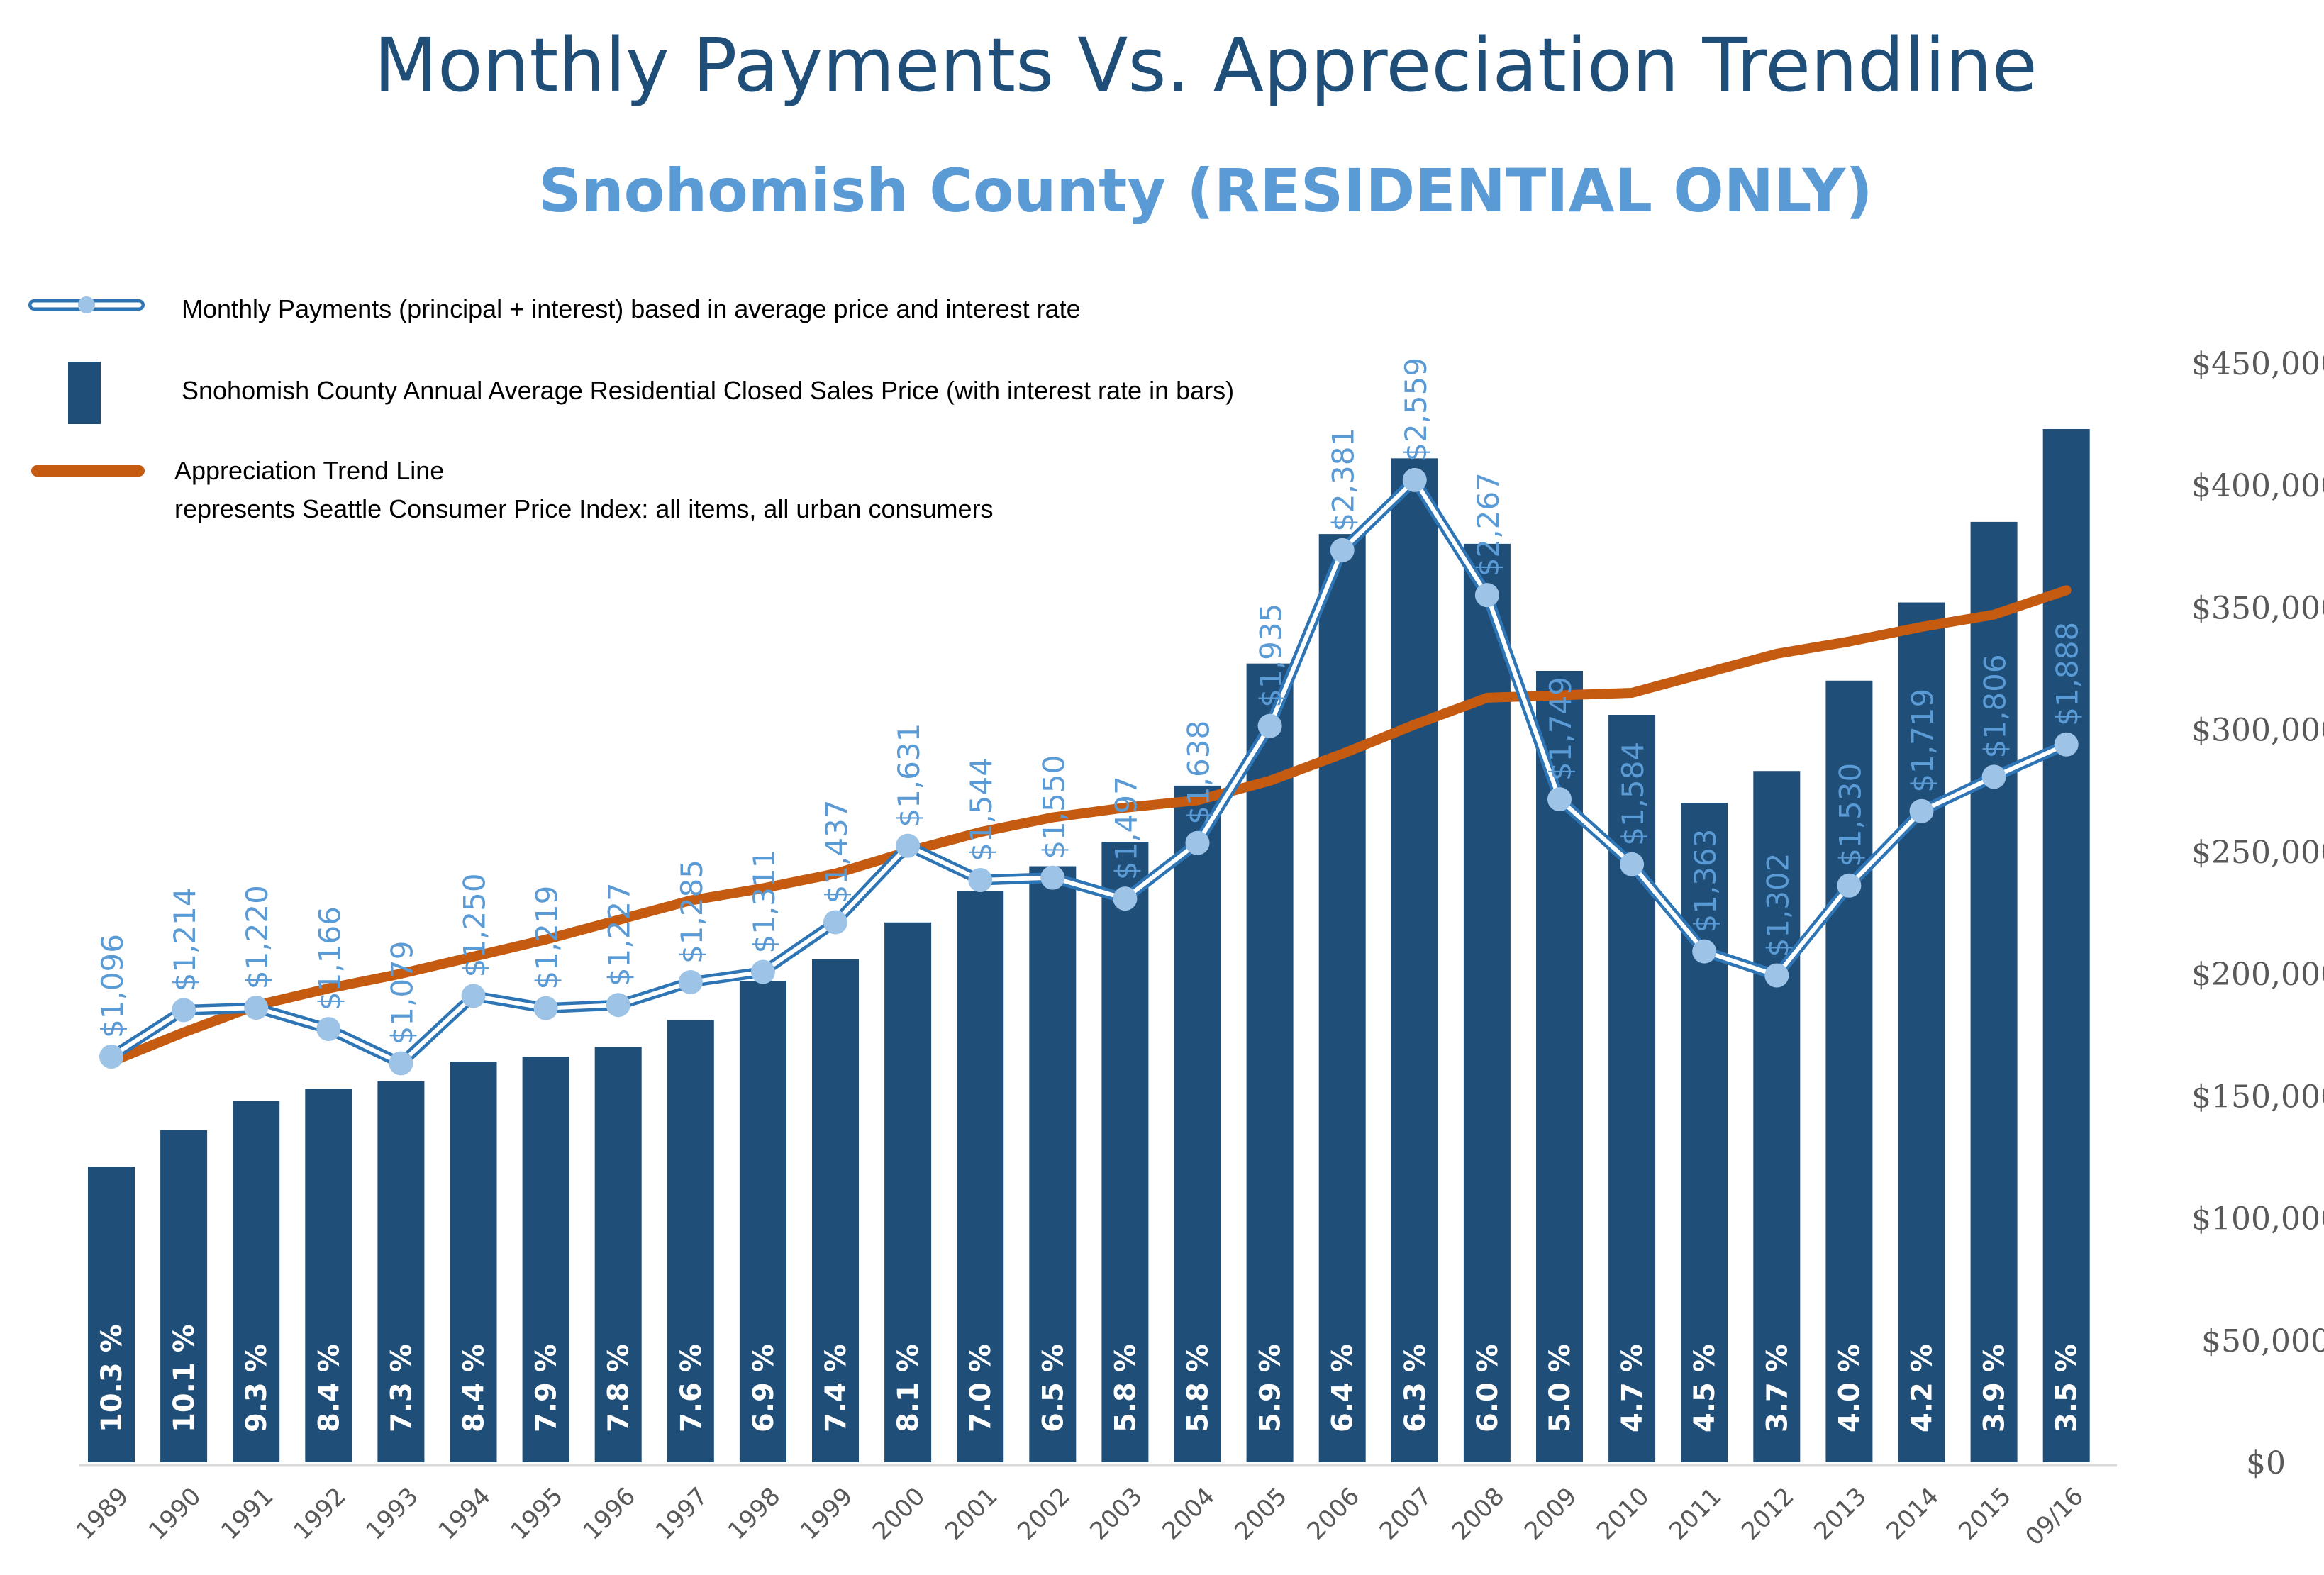 The height and width of the screenshot is (1575, 2324). I want to click on bar-rate-label: 9.3 %, so click(256, 1388).